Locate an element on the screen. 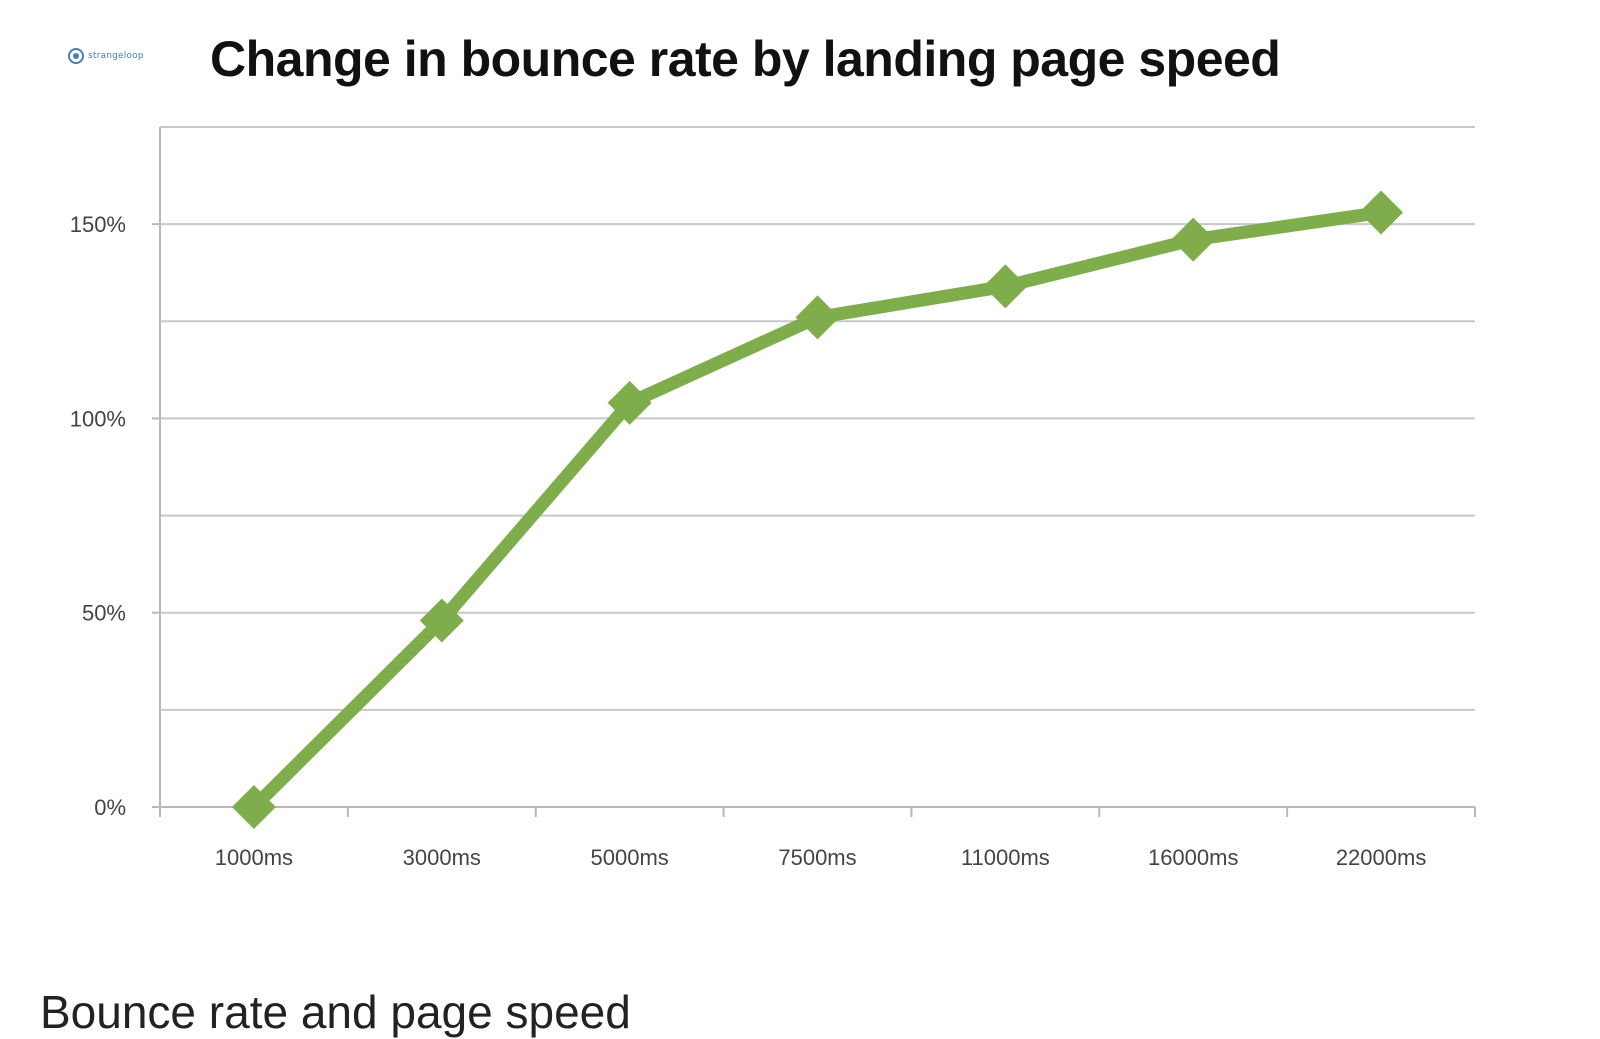 This screenshot has height=1039, width=1600. brand-logo: strangeloop is located at coordinates (106, 56).